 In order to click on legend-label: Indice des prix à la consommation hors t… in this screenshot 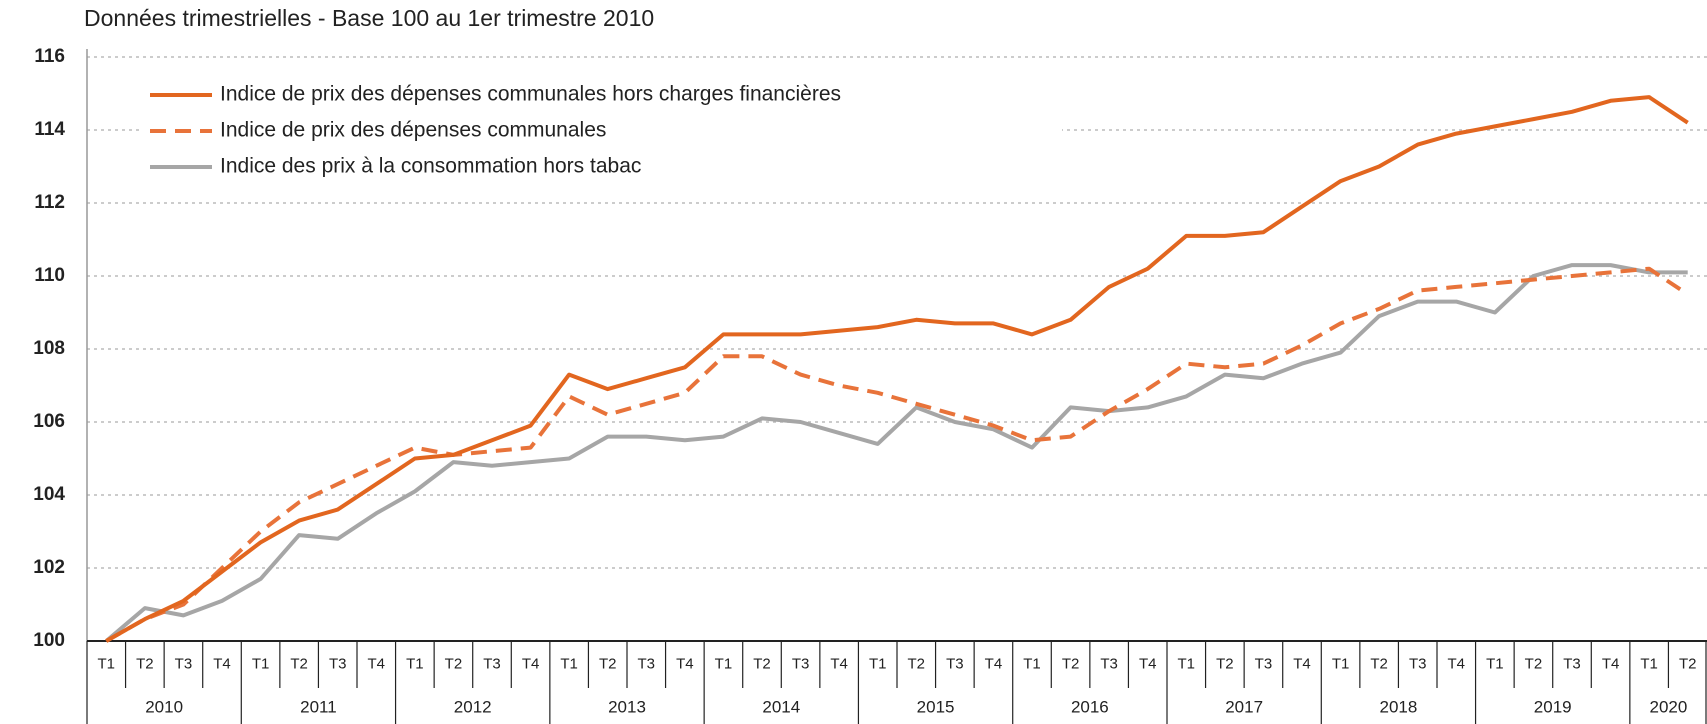, I will do `click(430, 166)`.